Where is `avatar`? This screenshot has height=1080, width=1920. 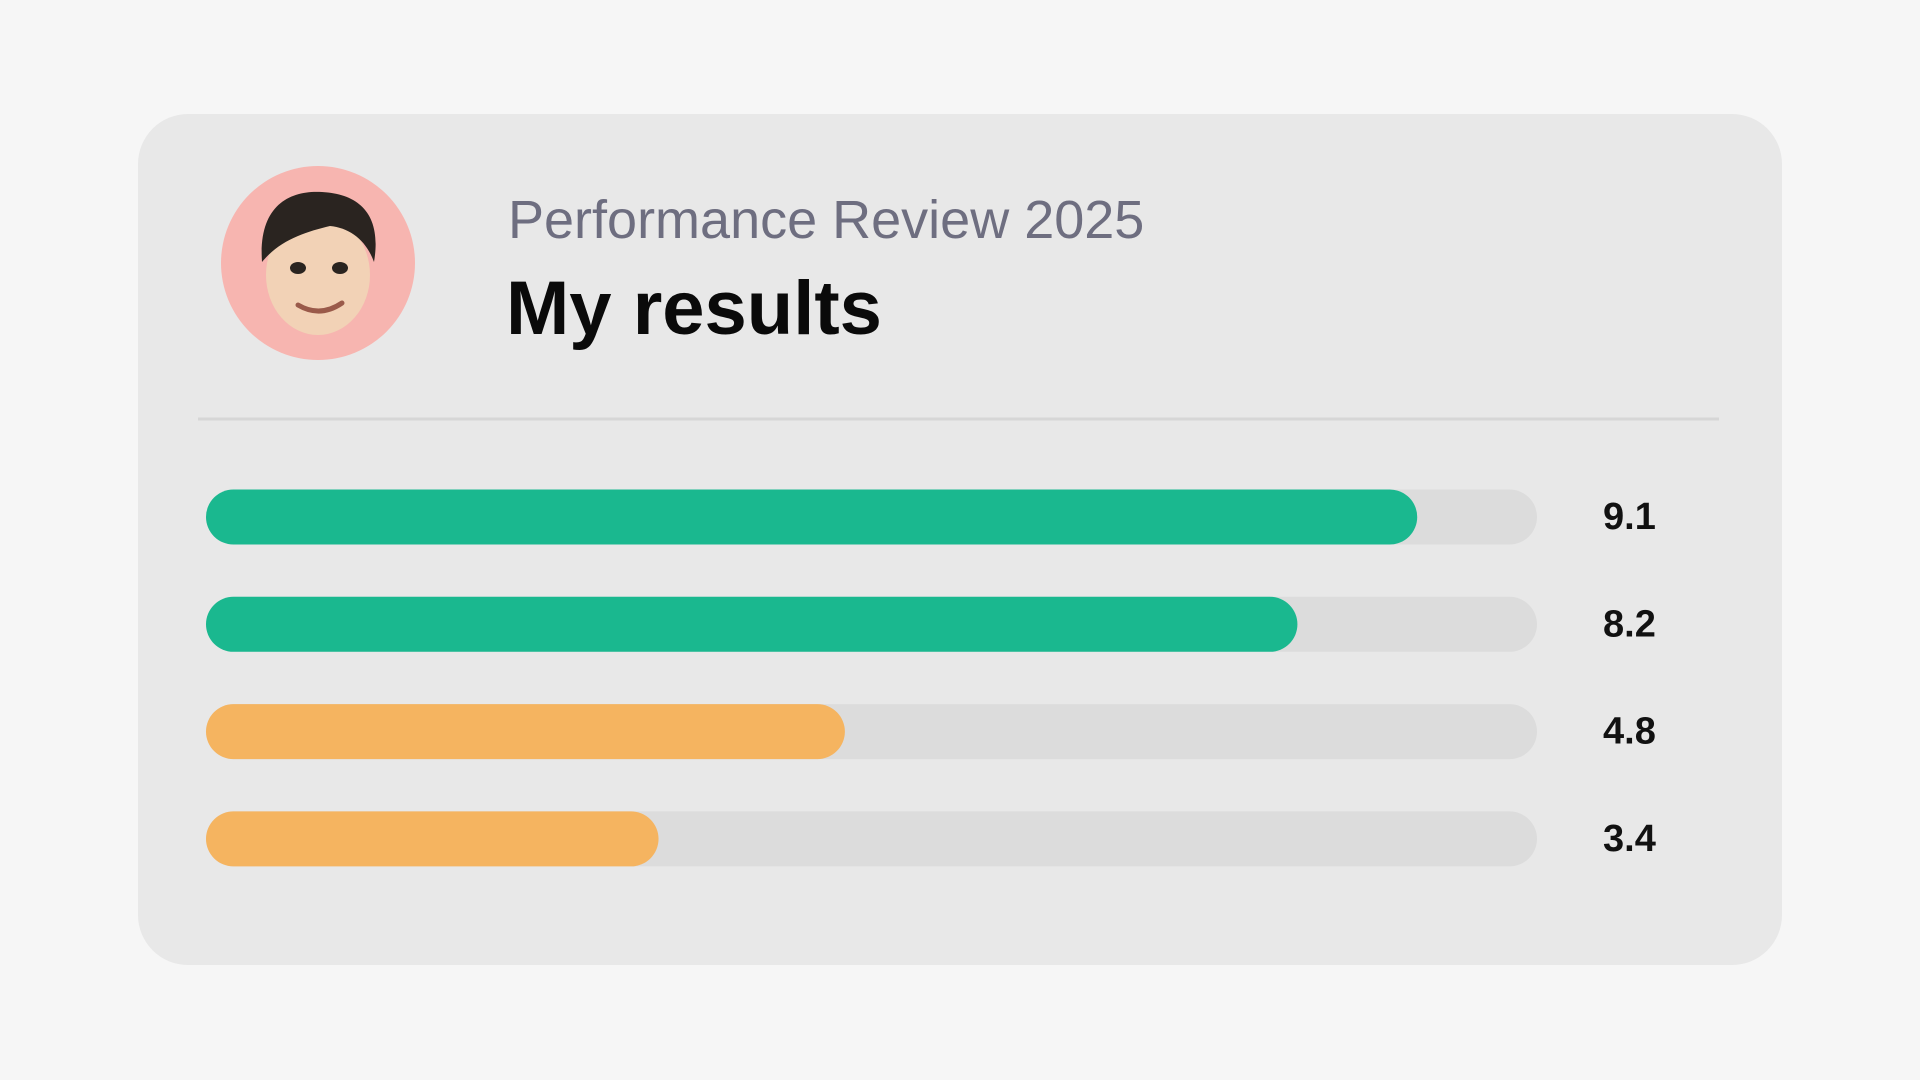
avatar is located at coordinates (318, 263).